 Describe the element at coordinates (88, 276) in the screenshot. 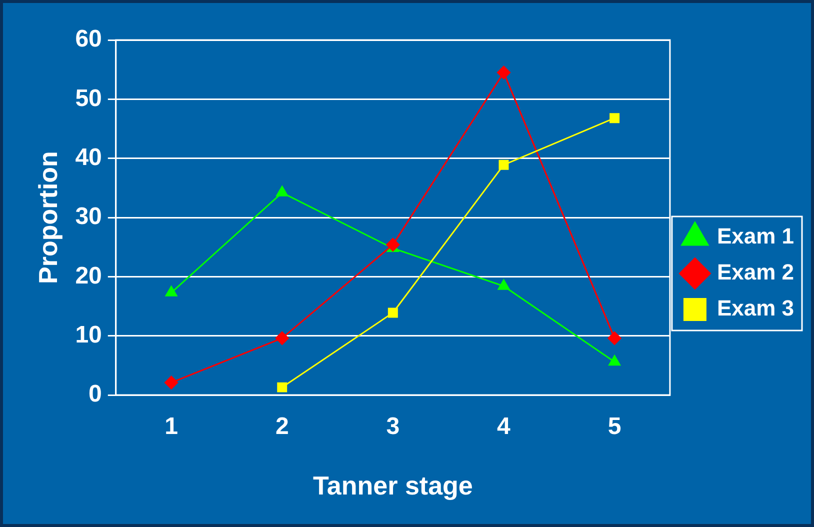

I see `y-tick-label: 20` at that location.